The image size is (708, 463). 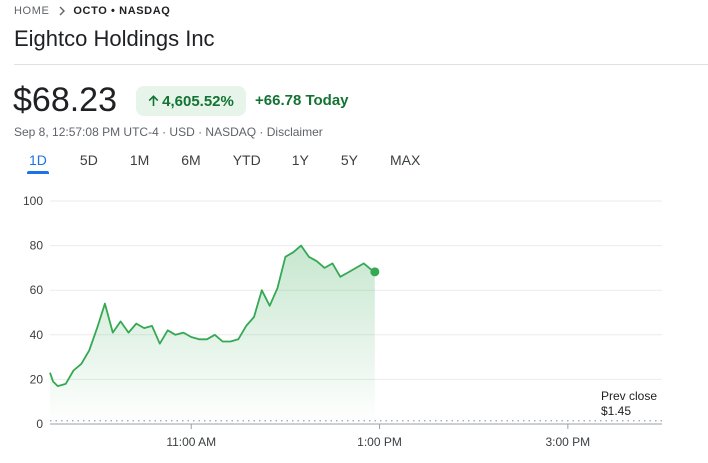 I want to click on x-tick-label: 11:00 AM, so click(x=191, y=442).